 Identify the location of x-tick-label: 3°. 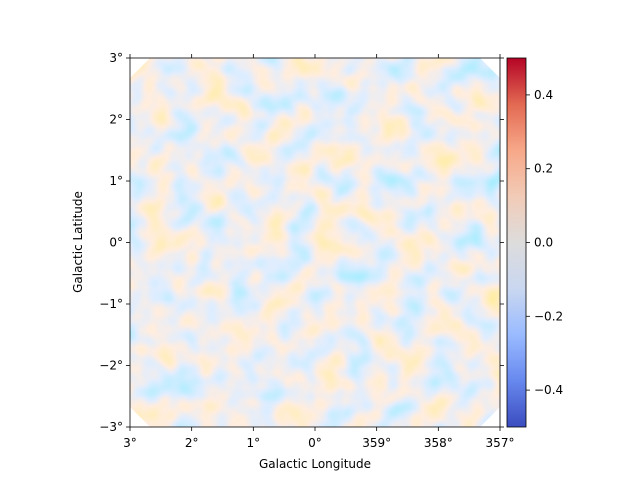
(130, 443).